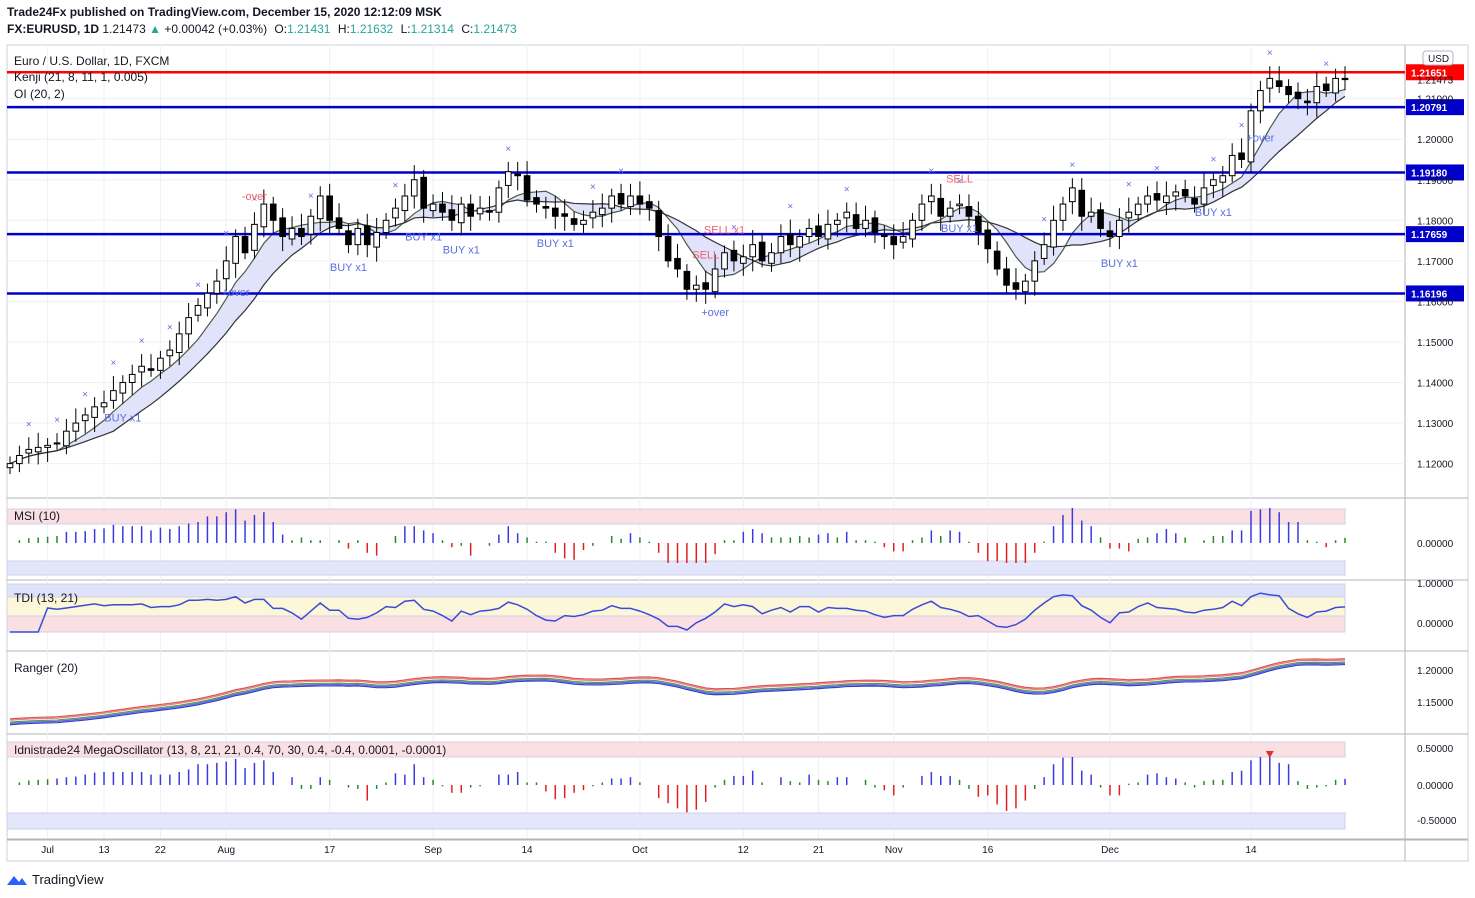  What do you see at coordinates (330, 850) in the screenshot?
I see `time-tick-label: 17` at bounding box center [330, 850].